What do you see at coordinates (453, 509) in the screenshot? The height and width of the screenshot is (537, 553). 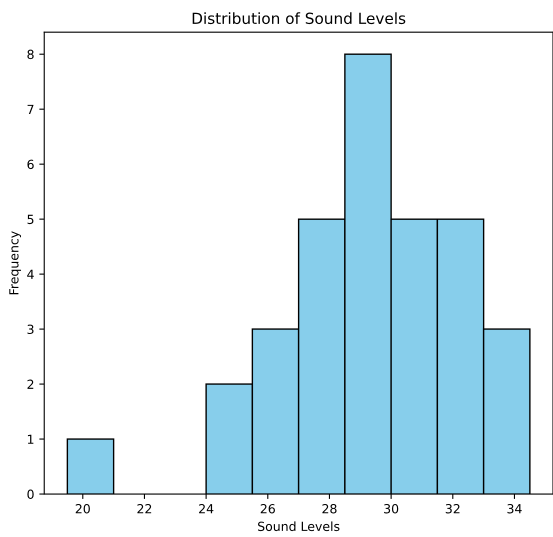 I see `x-tick-label: 32` at bounding box center [453, 509].